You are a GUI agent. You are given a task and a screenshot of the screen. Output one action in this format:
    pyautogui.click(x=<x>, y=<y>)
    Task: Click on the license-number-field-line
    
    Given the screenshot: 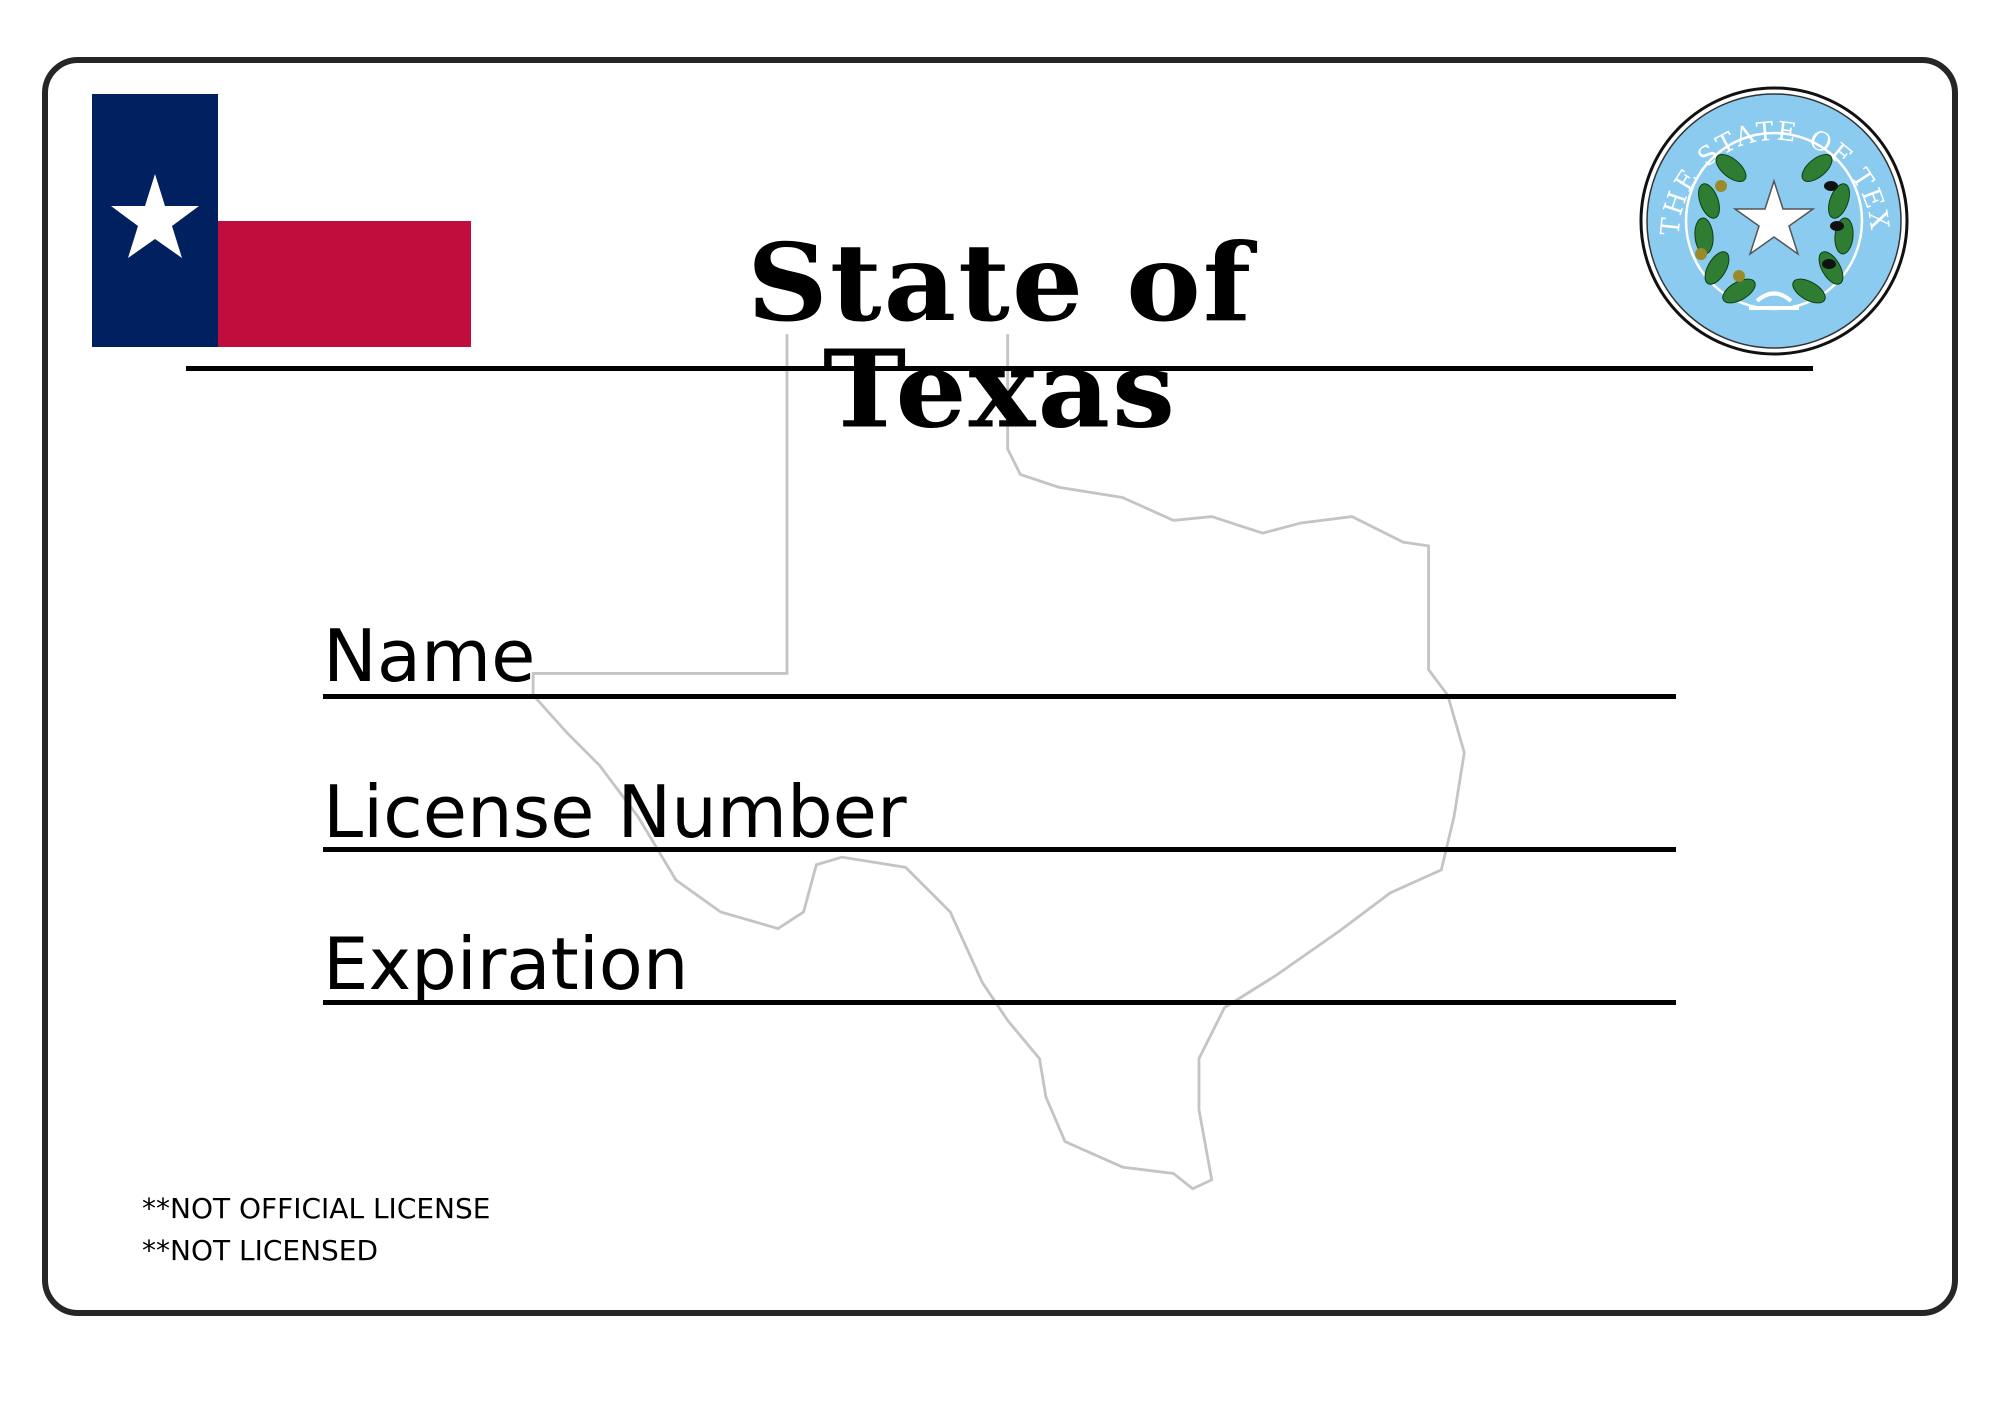 What is the action you would take?
    pyautogui.click(x=999, y=849)
    